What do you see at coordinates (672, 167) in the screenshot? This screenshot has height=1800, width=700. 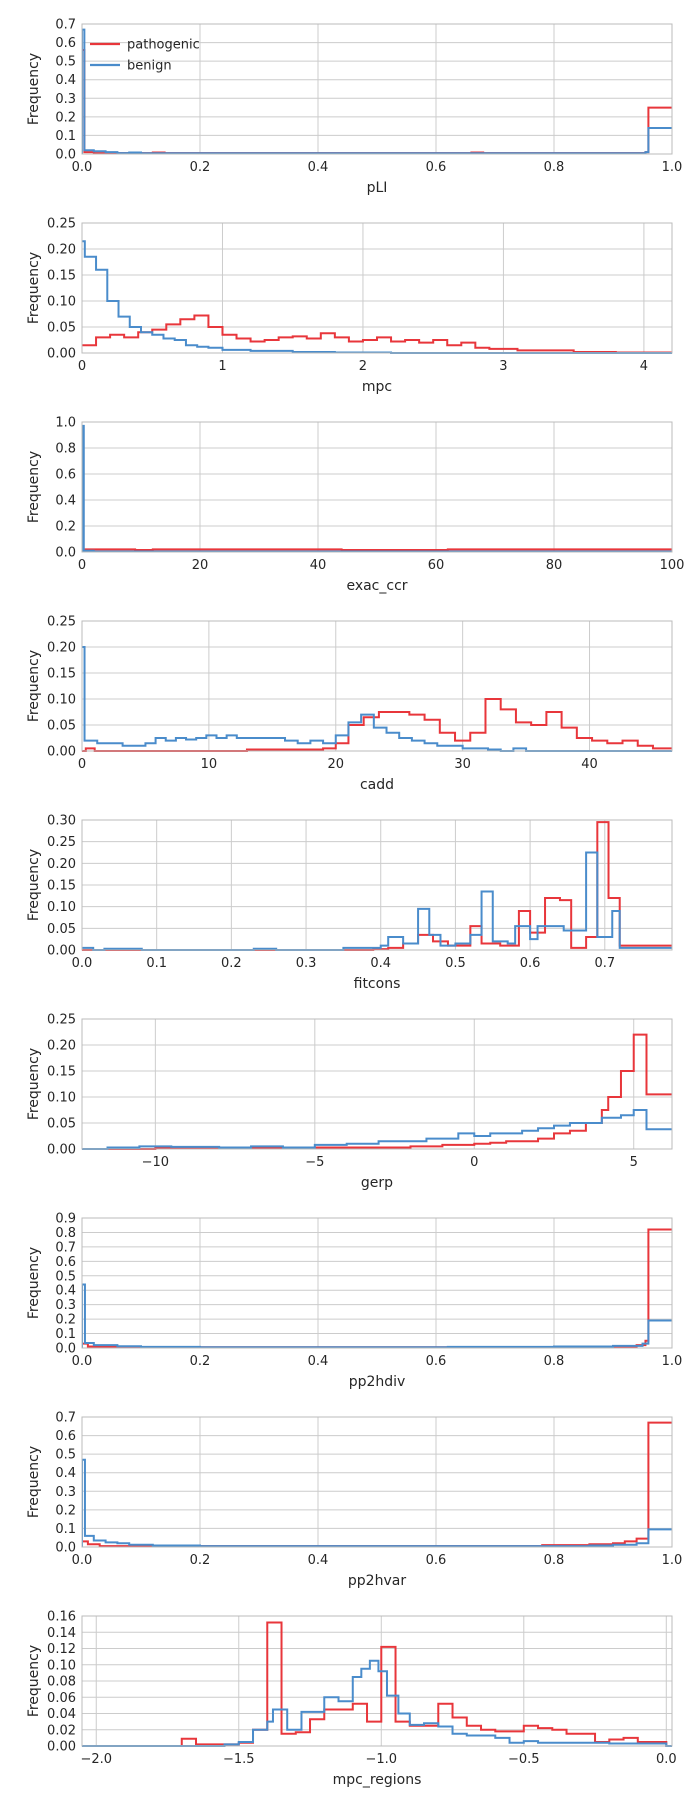 I see `x-tick-label: 1.0` at bounding box center [672, 167].